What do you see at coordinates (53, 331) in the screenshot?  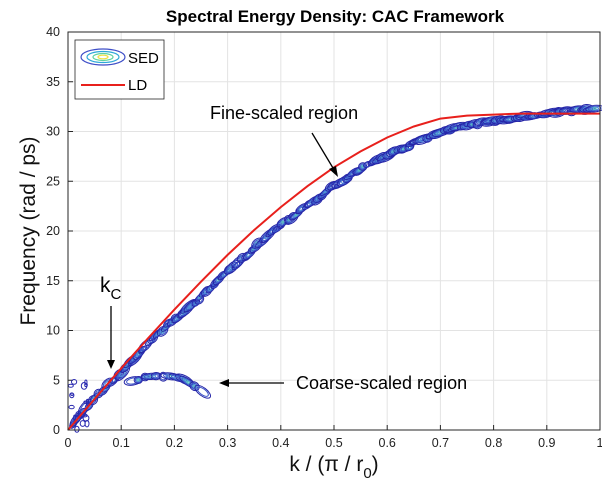 I see `y-tick-label: 10` at bounding box center [53, 331].